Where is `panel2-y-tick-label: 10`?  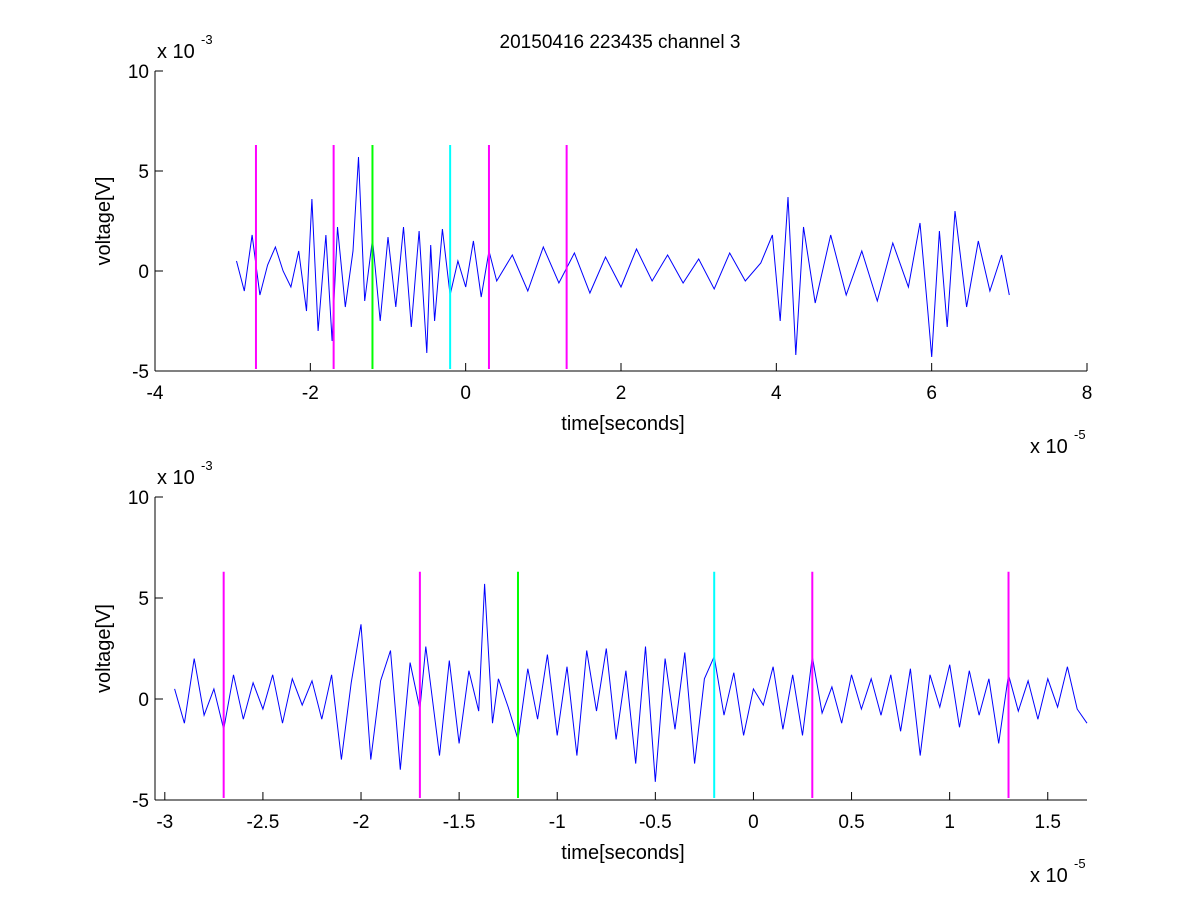
panel2-y-tick-label: 10 is located at coordinates (138, 498).